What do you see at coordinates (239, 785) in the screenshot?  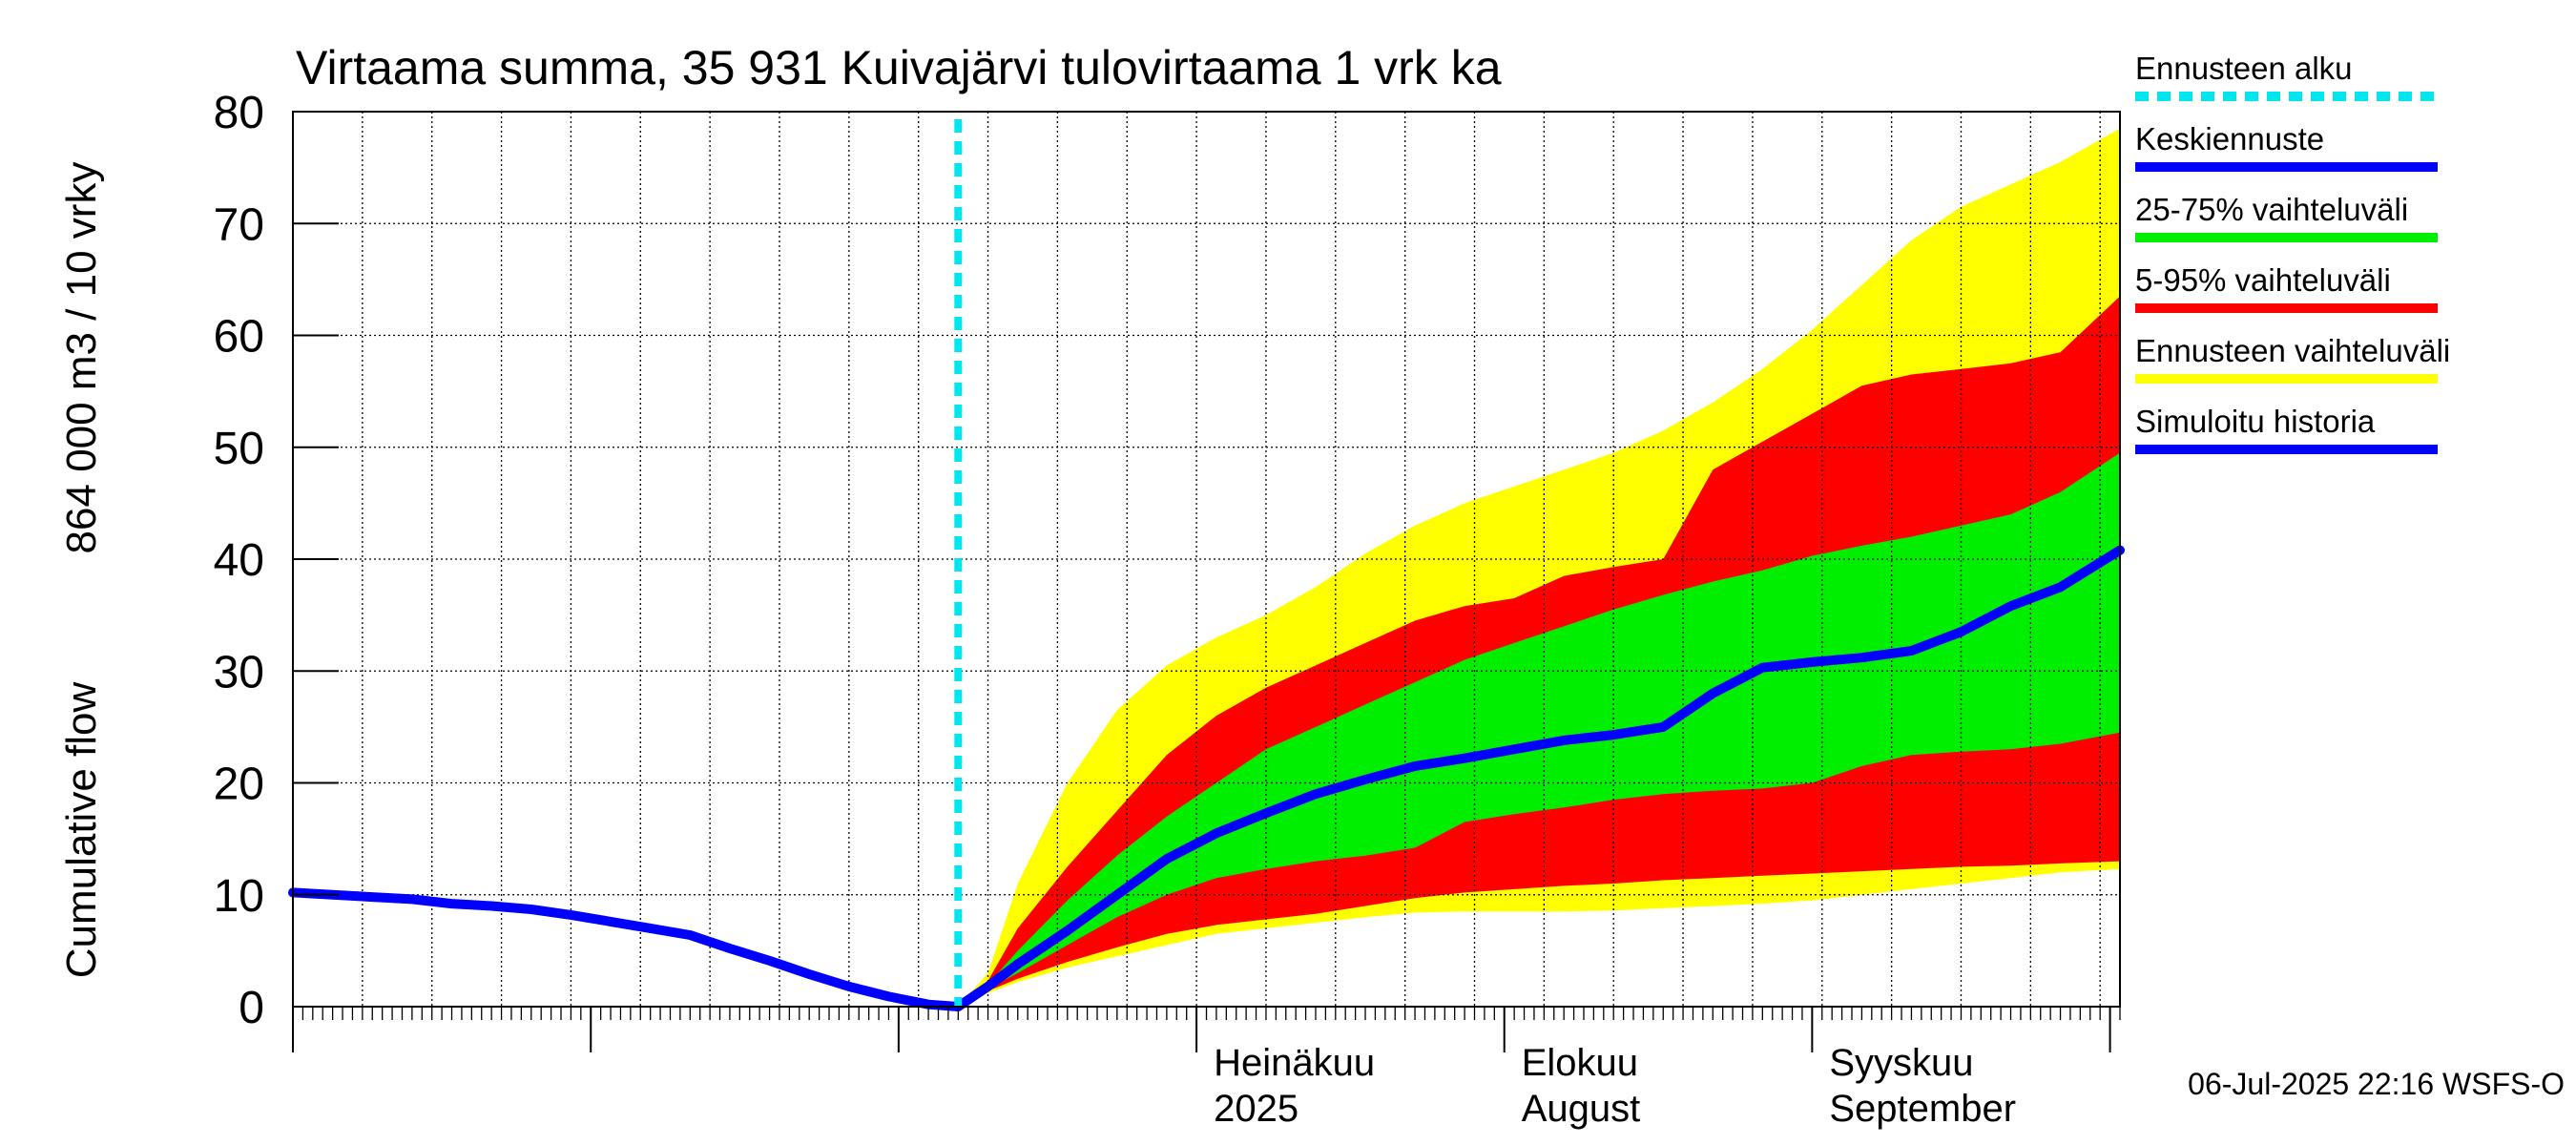 I see `y-tick-label: 20` at bounding box center [239, 785].